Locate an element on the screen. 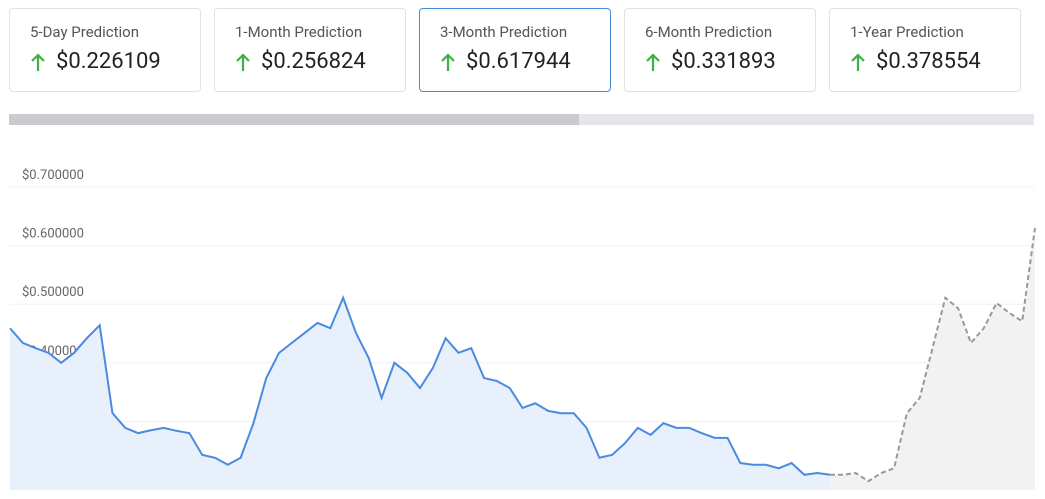 This screenshot has height=499, width=1045. card-value-row: $0.617944 is located at coordinates (525, 61).